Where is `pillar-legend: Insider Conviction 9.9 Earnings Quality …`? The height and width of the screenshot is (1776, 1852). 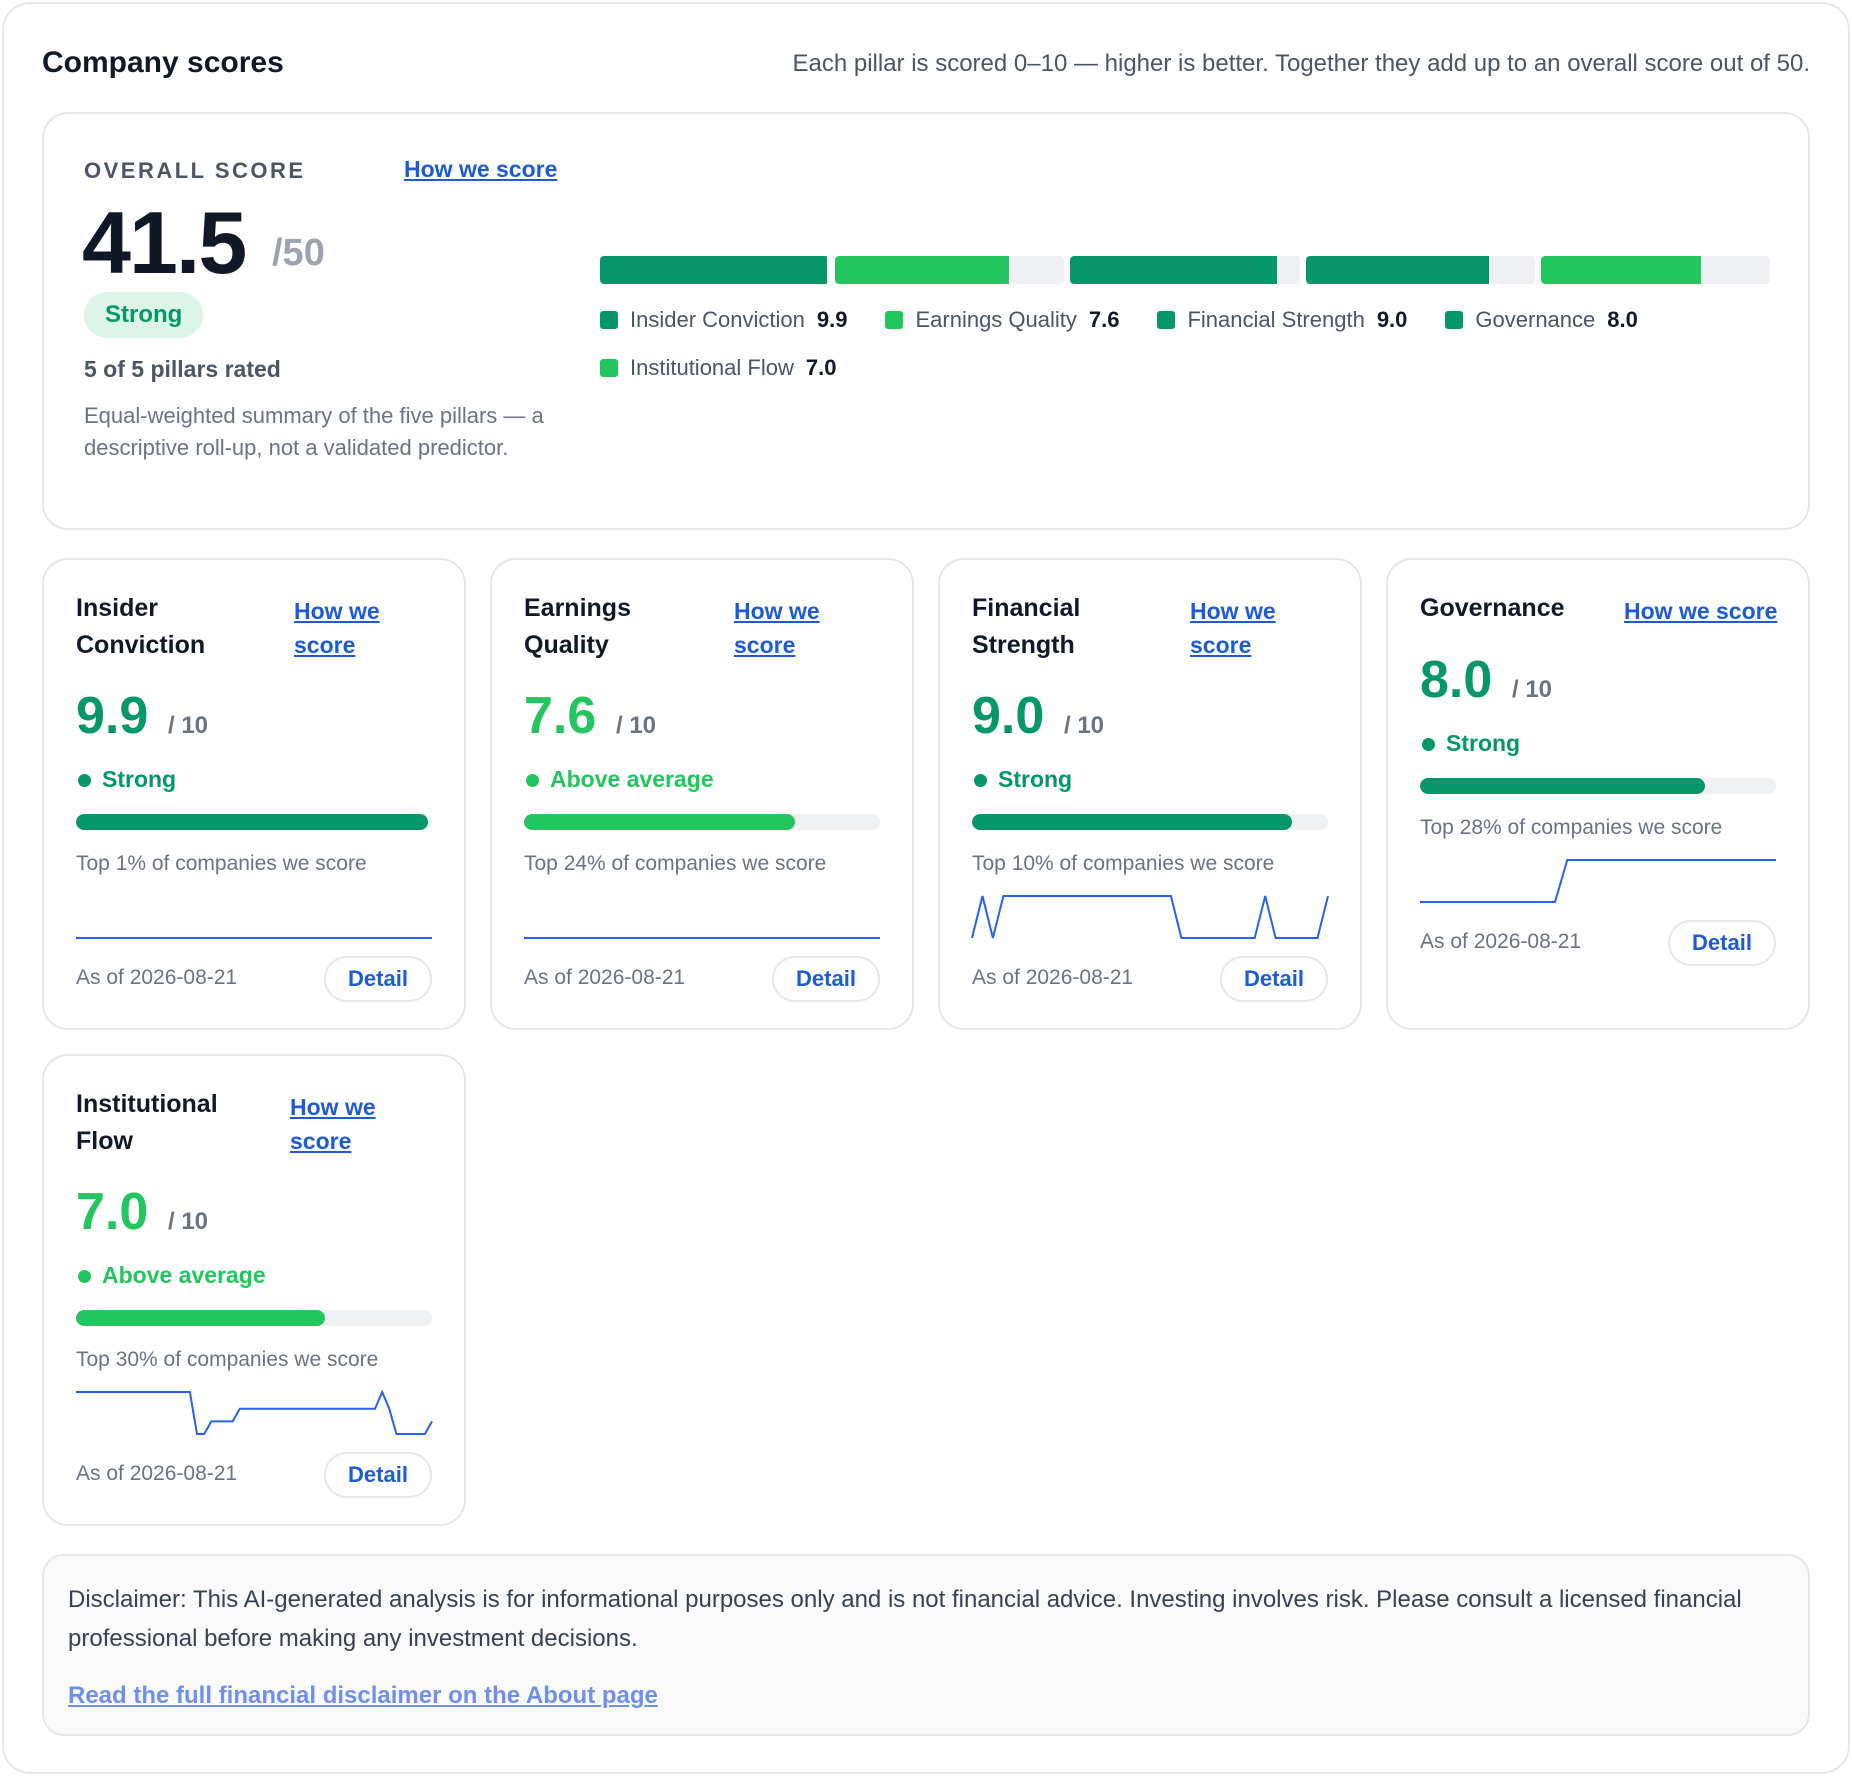
pillar-legend: Insider Conviction 9.9 Earnings Quality … is located at coordinates (1190, 344).